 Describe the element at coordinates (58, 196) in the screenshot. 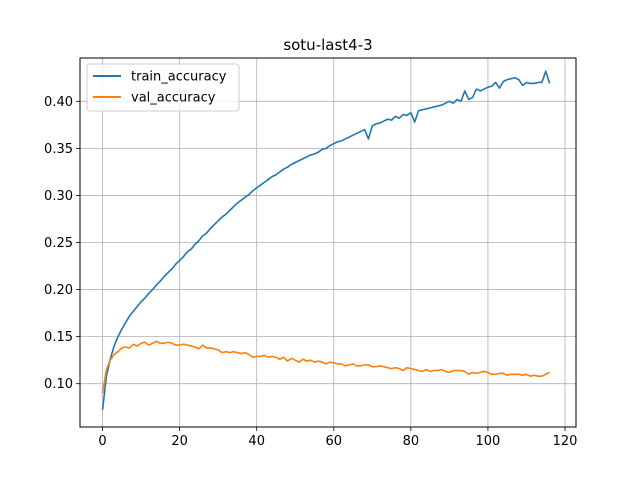

I see `y-tick-label: 0.30` at that location.